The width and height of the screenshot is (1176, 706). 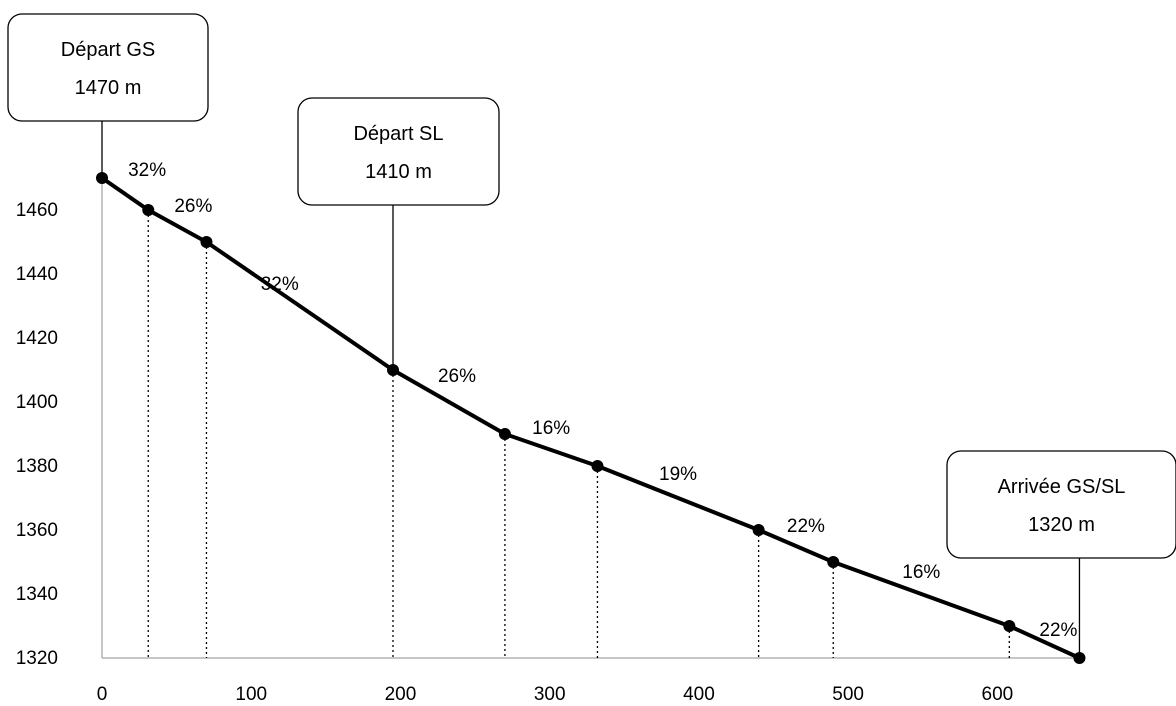 I want to click on callout-title: Arrivée GS/SL, so click(x=1062, y=487).